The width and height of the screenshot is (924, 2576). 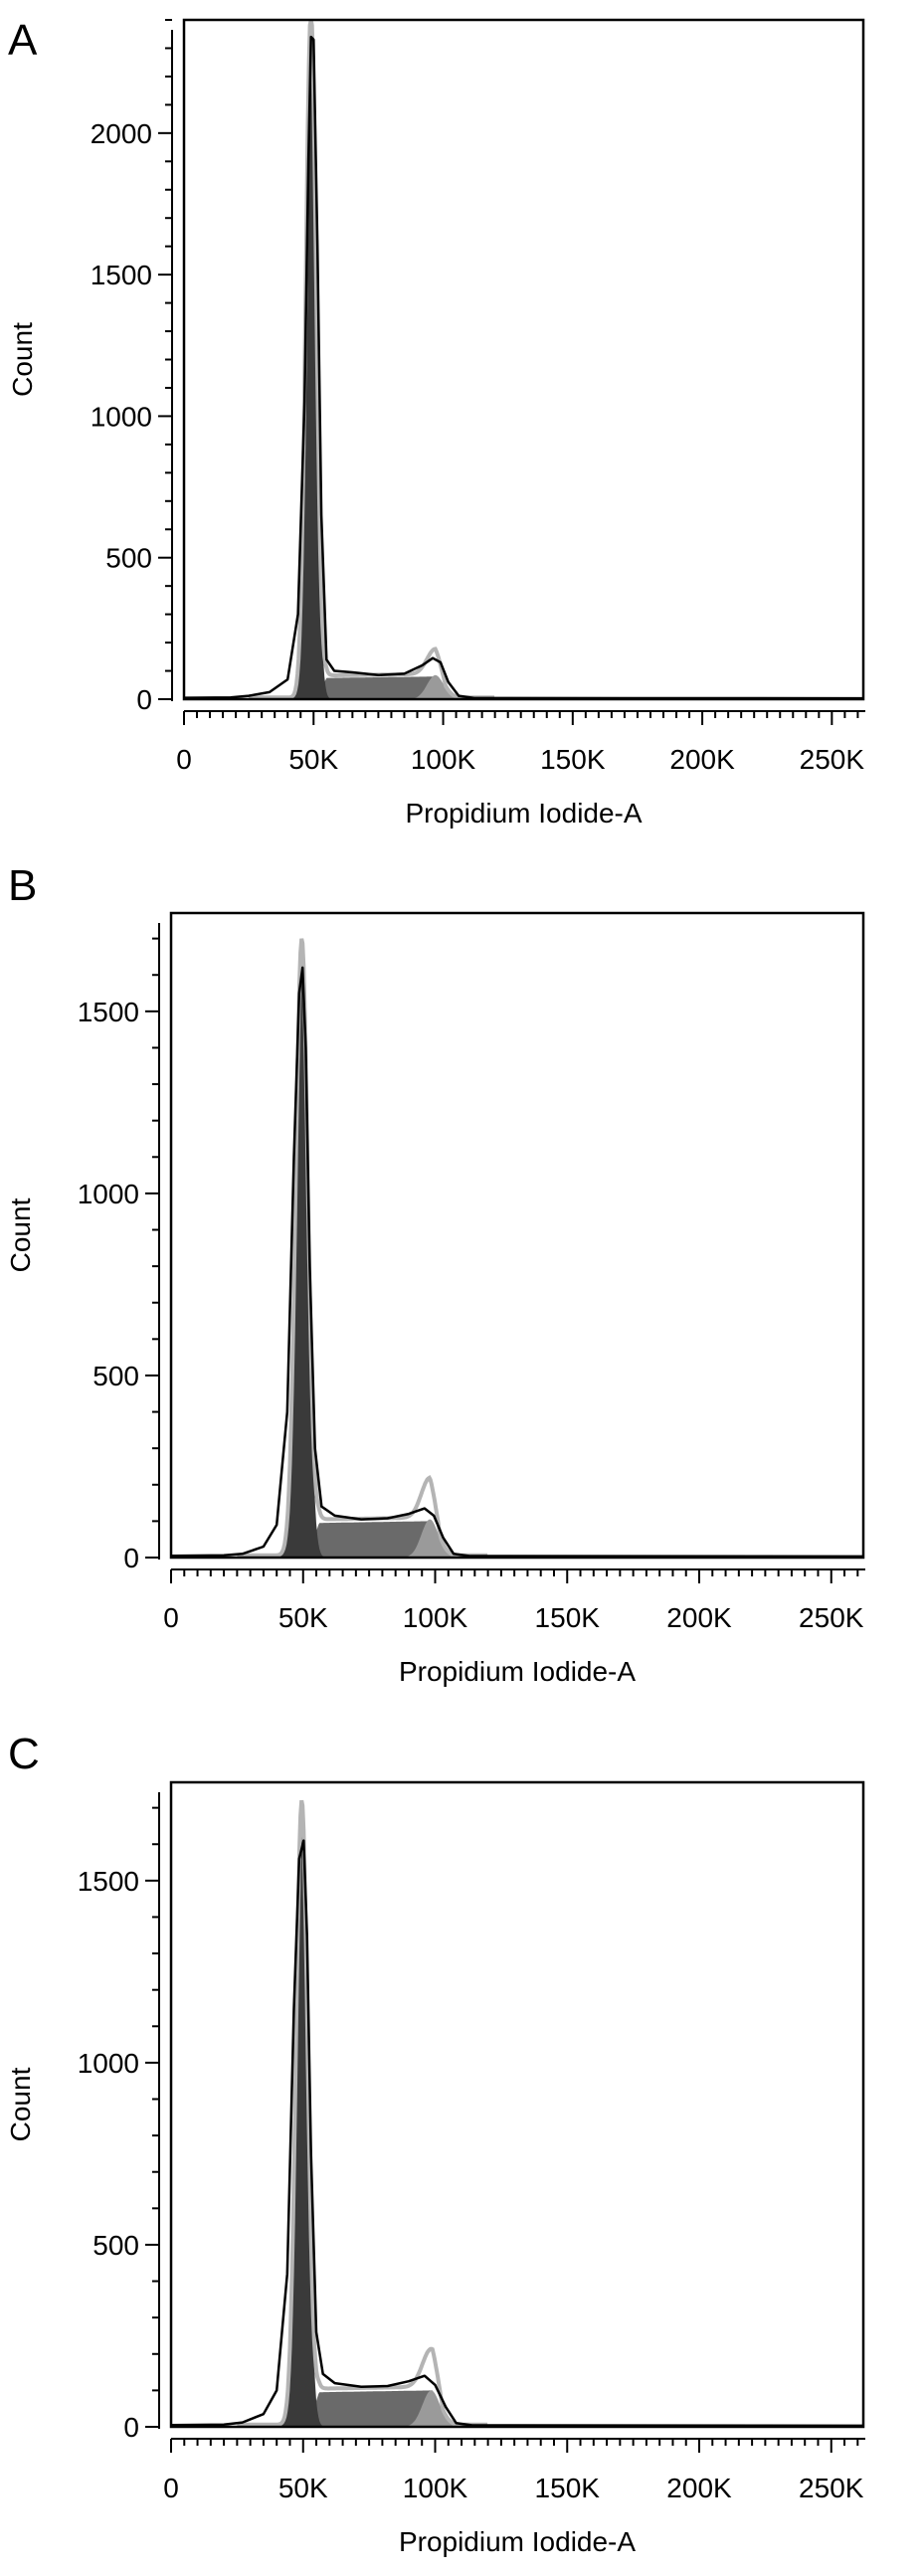 I want to click on panel-letter-c: C, so click(x=24, y=1754).